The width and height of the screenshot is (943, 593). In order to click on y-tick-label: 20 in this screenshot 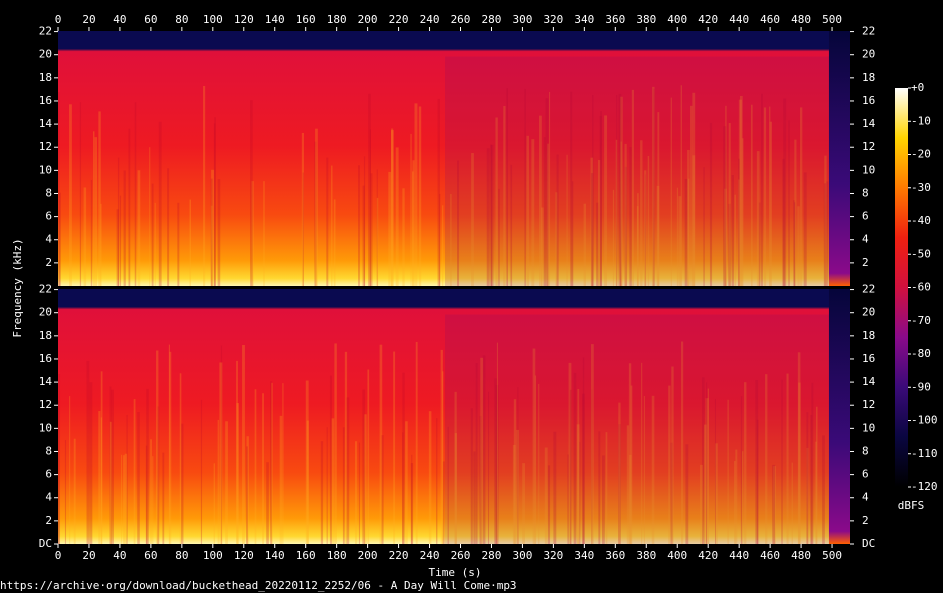, I will do `click(45, 312)`.